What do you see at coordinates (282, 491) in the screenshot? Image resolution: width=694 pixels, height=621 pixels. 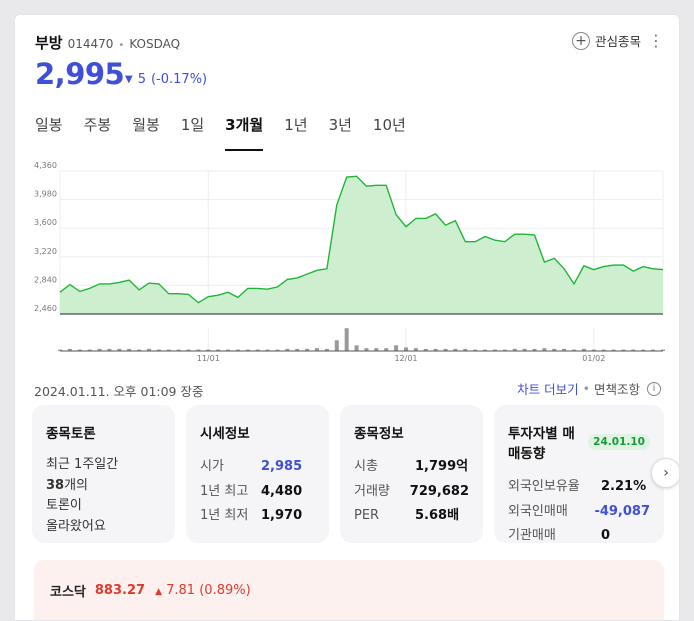 I see `row-value: 4,480` at bounding box center [282, 491].